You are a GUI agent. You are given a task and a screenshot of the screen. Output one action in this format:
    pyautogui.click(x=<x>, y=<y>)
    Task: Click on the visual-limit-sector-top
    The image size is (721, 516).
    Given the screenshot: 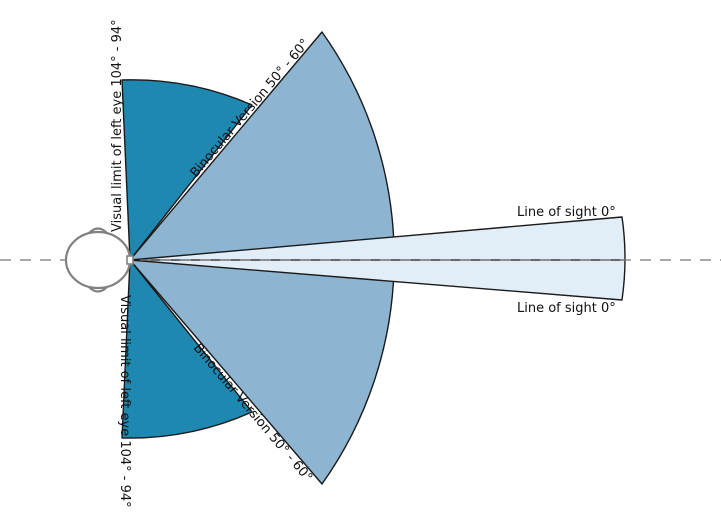 What is the action you would take?
    pyautogui.click(x=187, y=170)
    